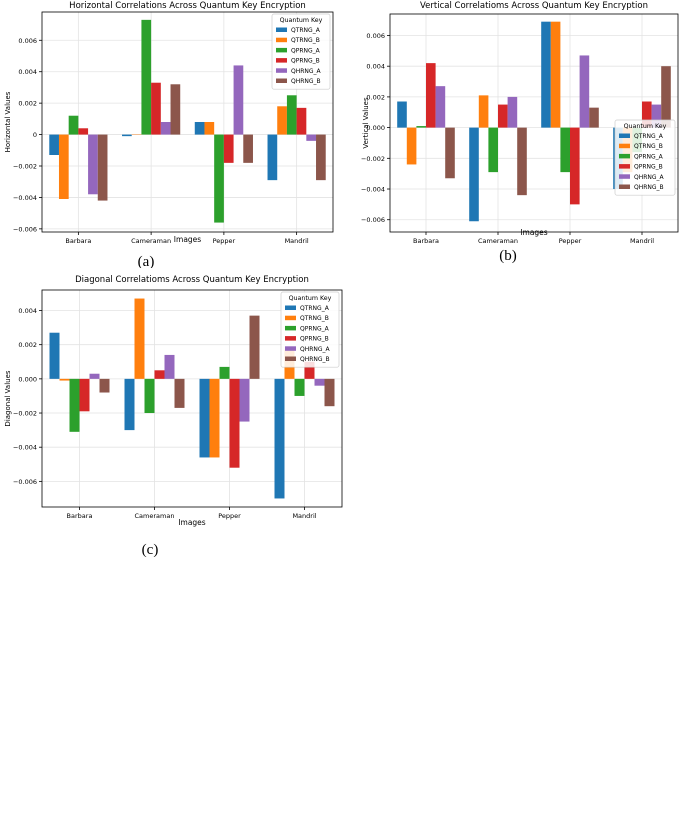  Describe the element at coordinates (55, 356) in the screenshot. I see `bar-qtrng_a-barbara` at that location.